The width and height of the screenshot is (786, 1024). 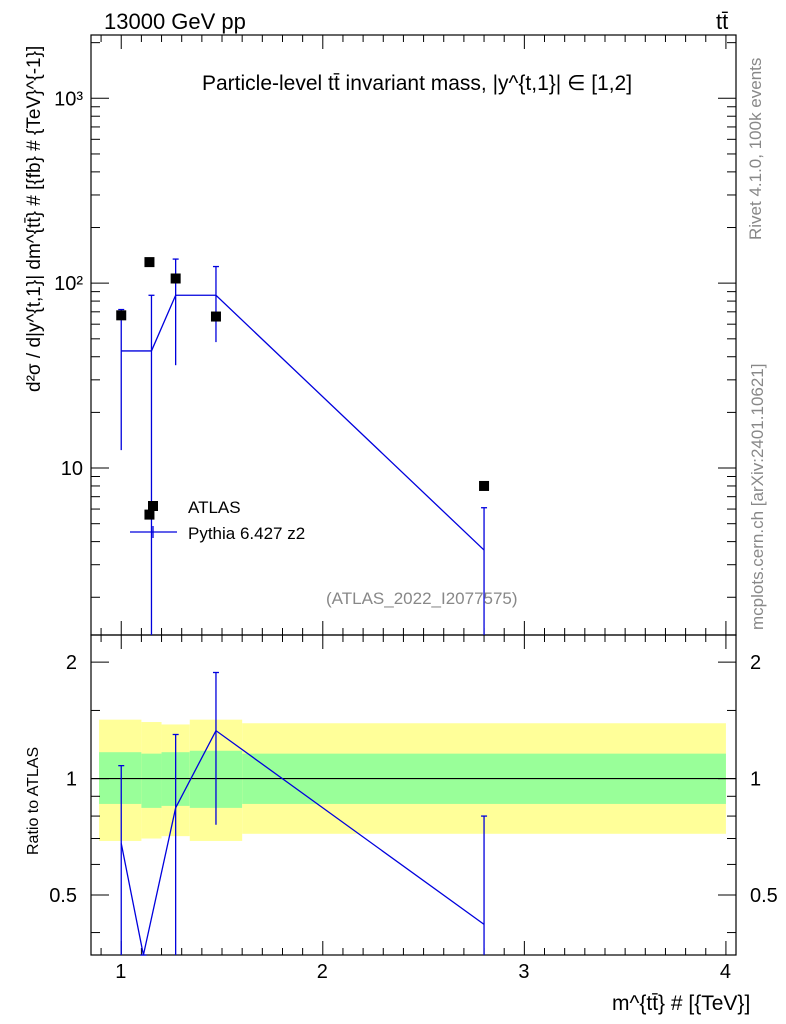 What do you see at coordinates (757, 497) in the screenshot?
I see `mcplots-label: mcplots.cern.ch [arXiv:2401.10621]` at bounding box center [757, 497].